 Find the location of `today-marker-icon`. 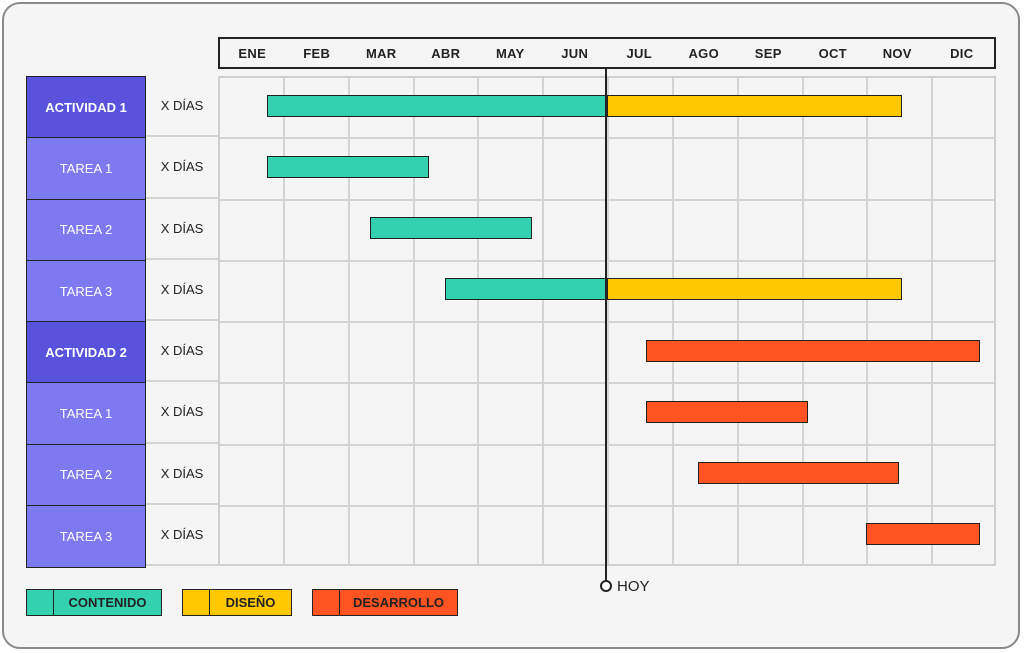

today-marker-icon is located at coordinates (606, 586).